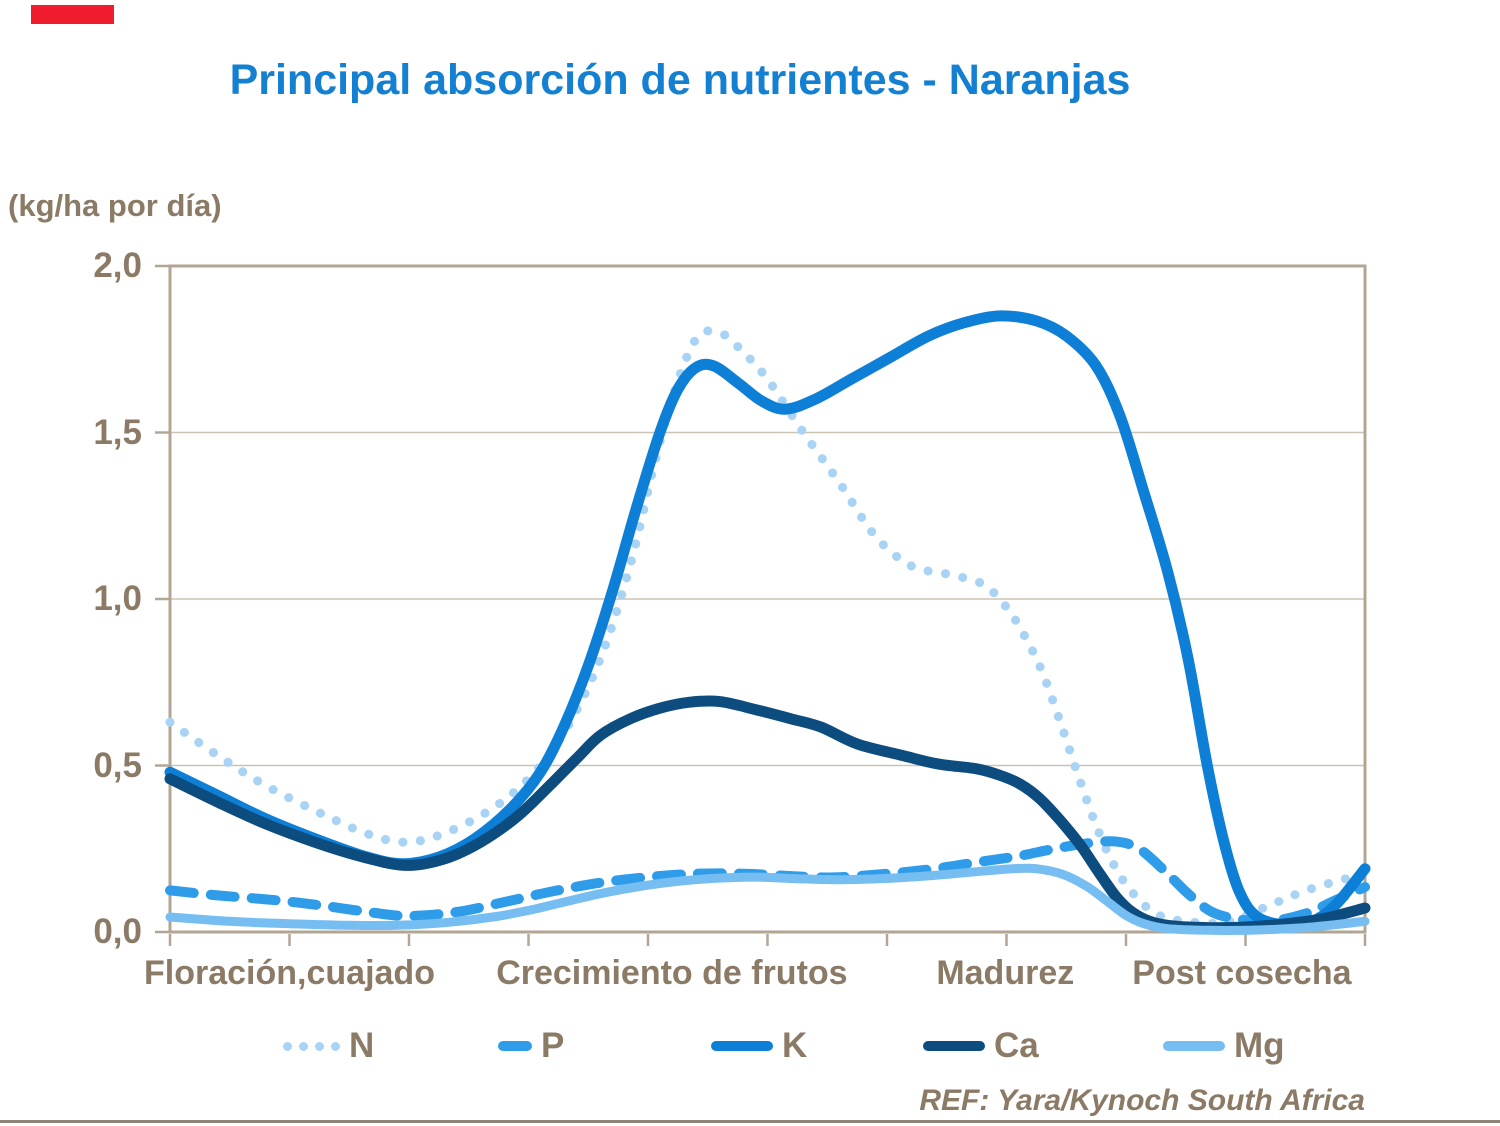  Describe the element at coordinates (1142, 1100) in the screenshot. I see `reference-text: REF: Yara/Kynoch South Africa` at that location.